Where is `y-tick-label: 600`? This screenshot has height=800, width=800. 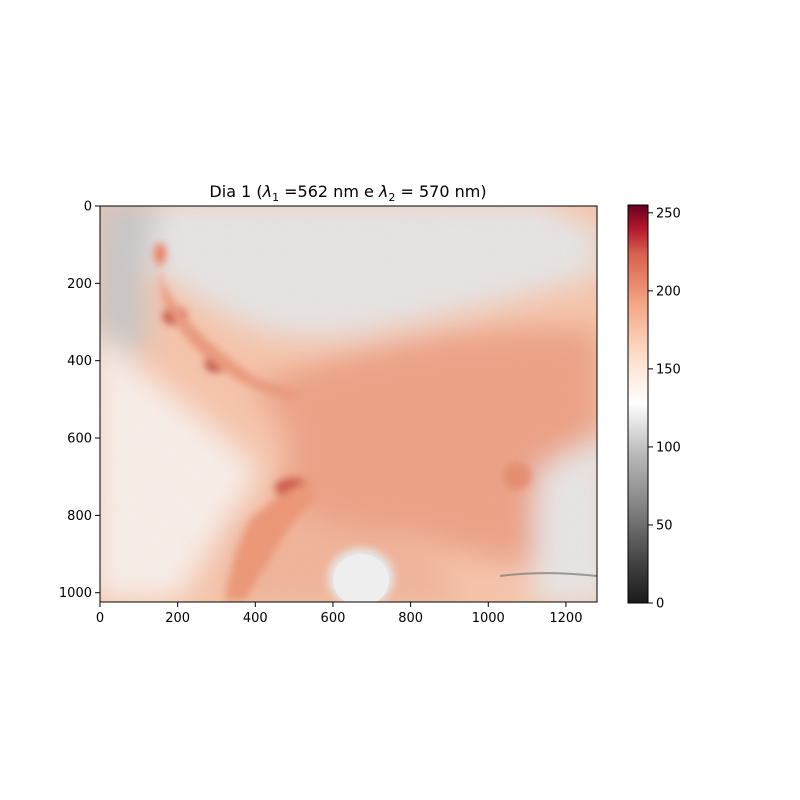
y-tick-label: 600 is located at coordinates (79, 439).